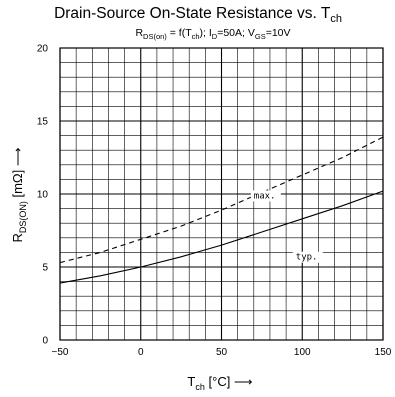 The image size is (395, 397). Describe the element at coordinates (43, 195) in the screenshot. I see `y-tick-label: 10` at that location.